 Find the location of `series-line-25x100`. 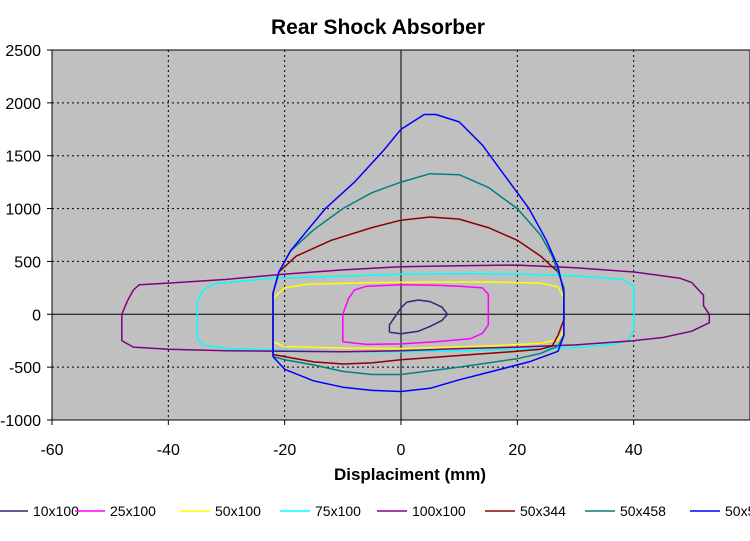

series-line-25x100 is located at coordinates (416, 314).